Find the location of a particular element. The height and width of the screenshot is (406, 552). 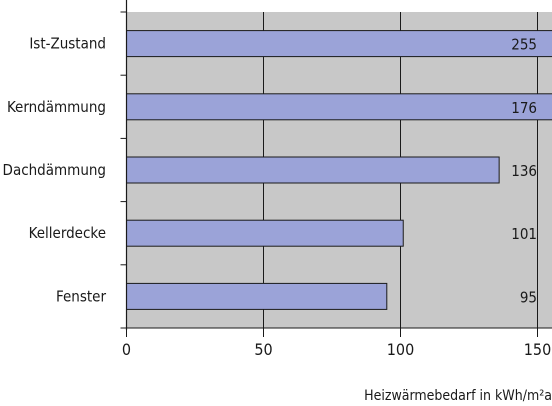

x-tick-label: 100 is located at coordinates (400, 349).